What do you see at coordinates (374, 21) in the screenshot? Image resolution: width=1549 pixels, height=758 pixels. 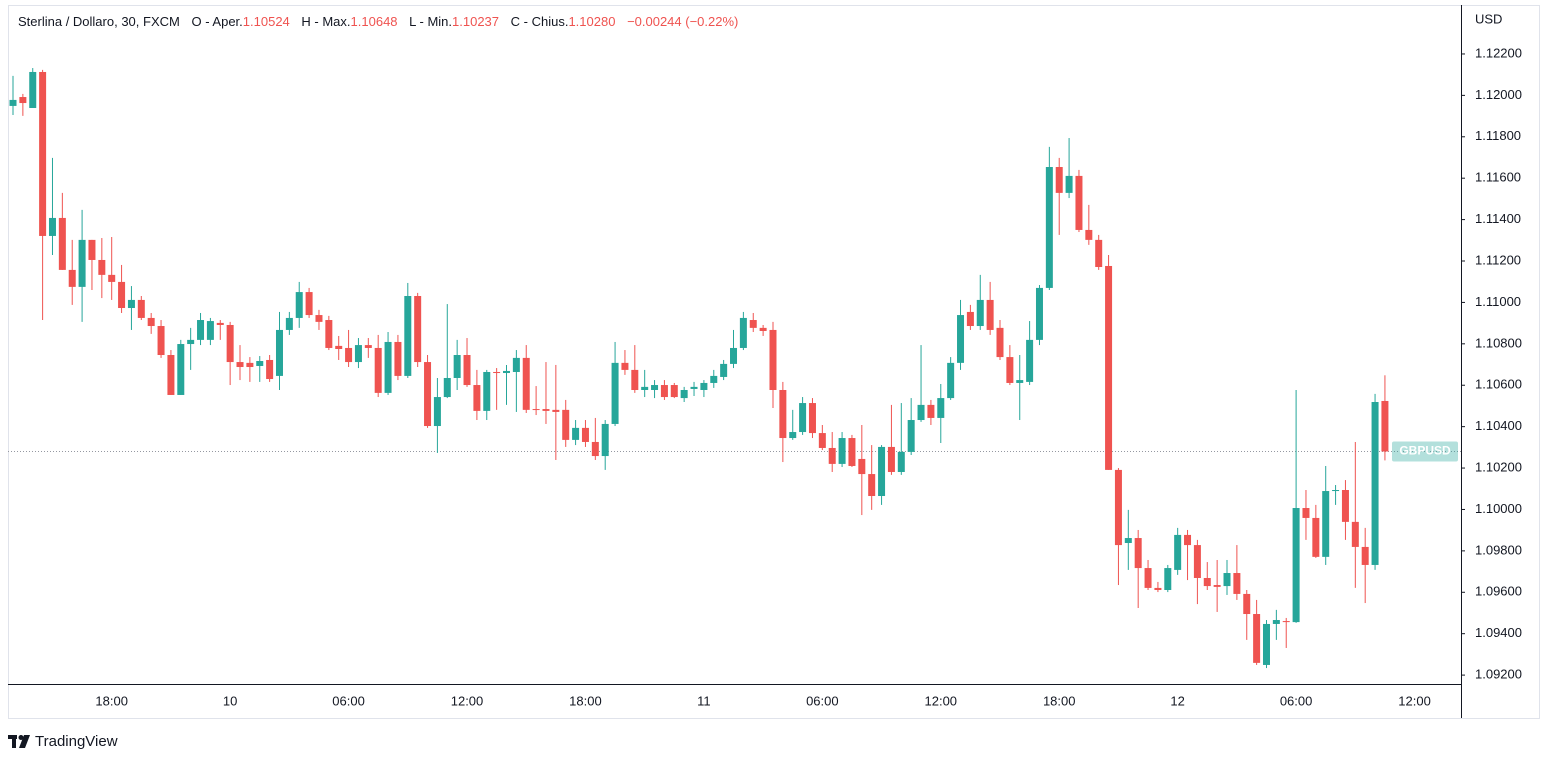 I see `ohlc-value: 1.10648` at bounding box center [374, 21].